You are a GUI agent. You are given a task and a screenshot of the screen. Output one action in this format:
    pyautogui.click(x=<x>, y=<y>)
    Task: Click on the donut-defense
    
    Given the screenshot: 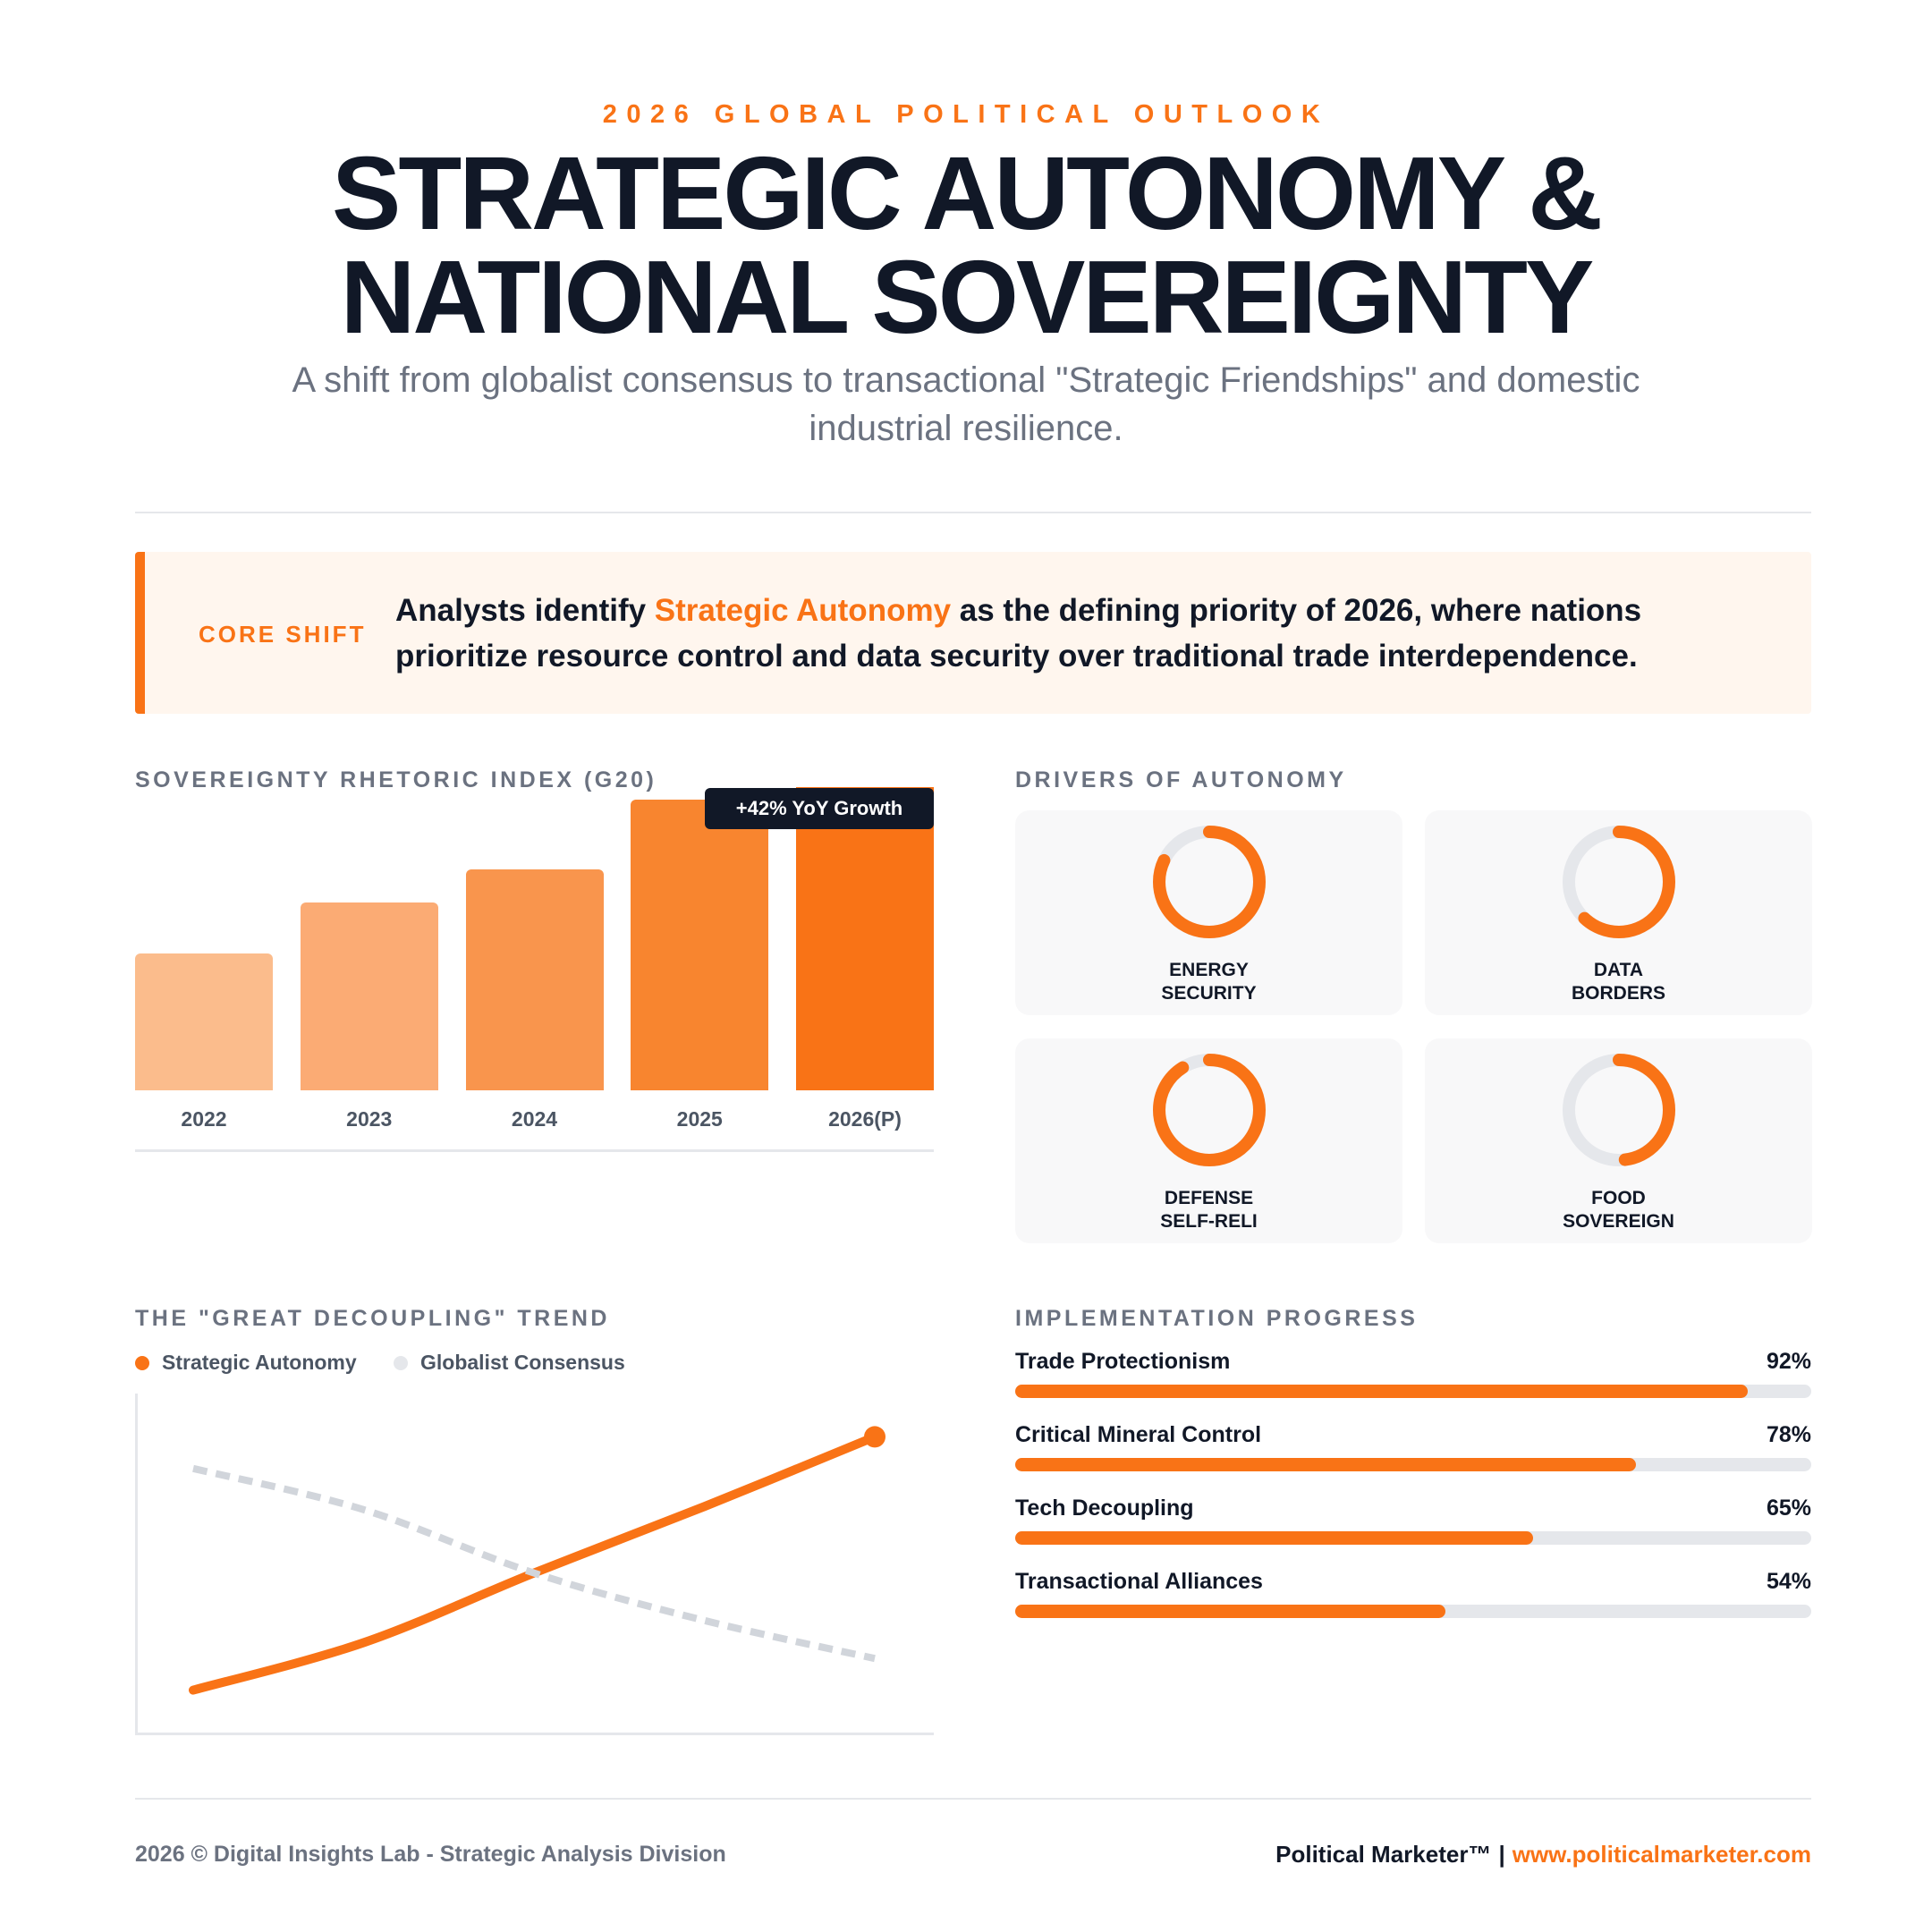 What is the action you would take?
    pyautogui.click(x=1209, y=1110)
    